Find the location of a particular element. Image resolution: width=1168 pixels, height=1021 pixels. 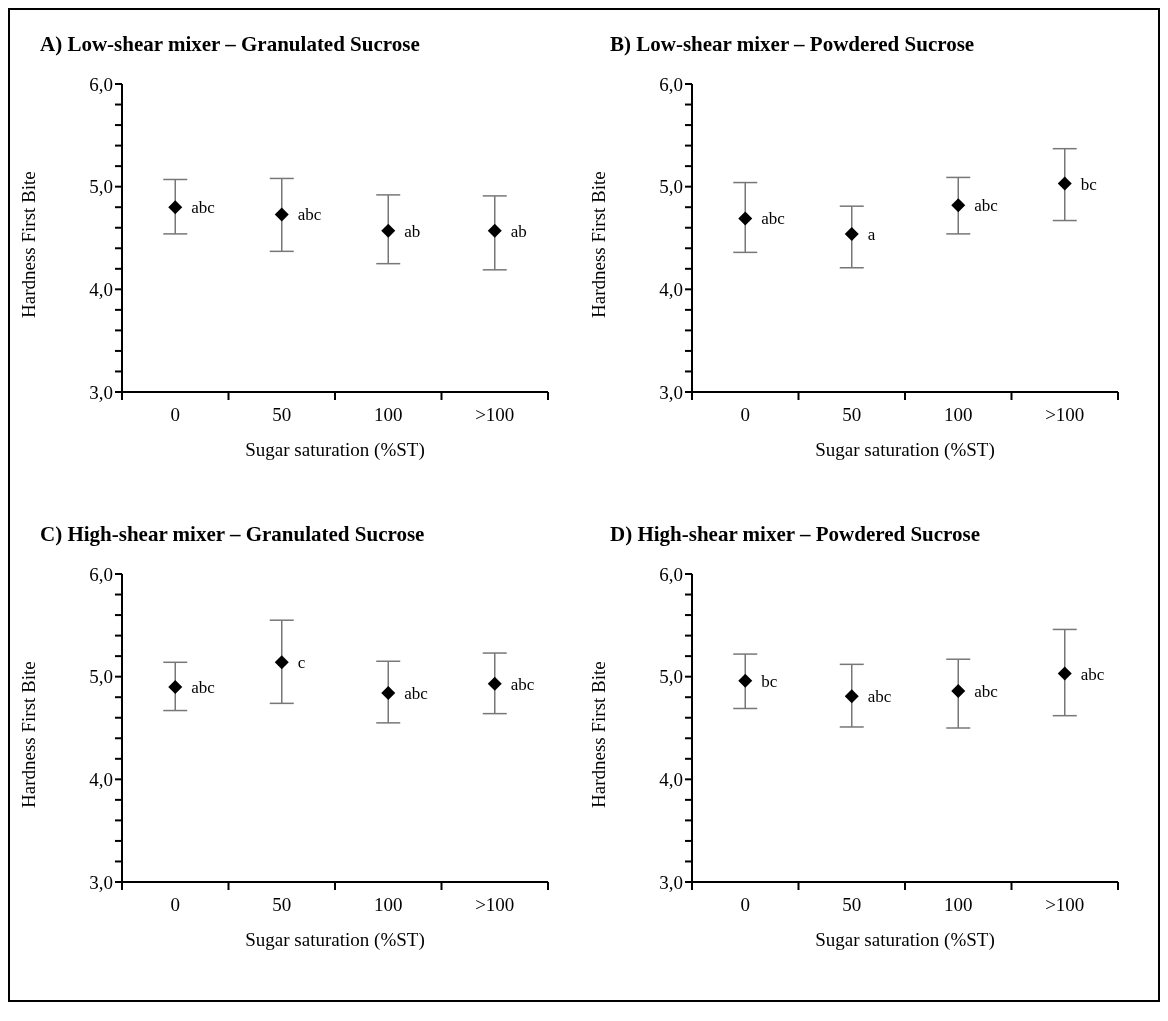

chart-title: A) Low-shear mixer – Granulated Sucrose is located at coordinates (230, 44).